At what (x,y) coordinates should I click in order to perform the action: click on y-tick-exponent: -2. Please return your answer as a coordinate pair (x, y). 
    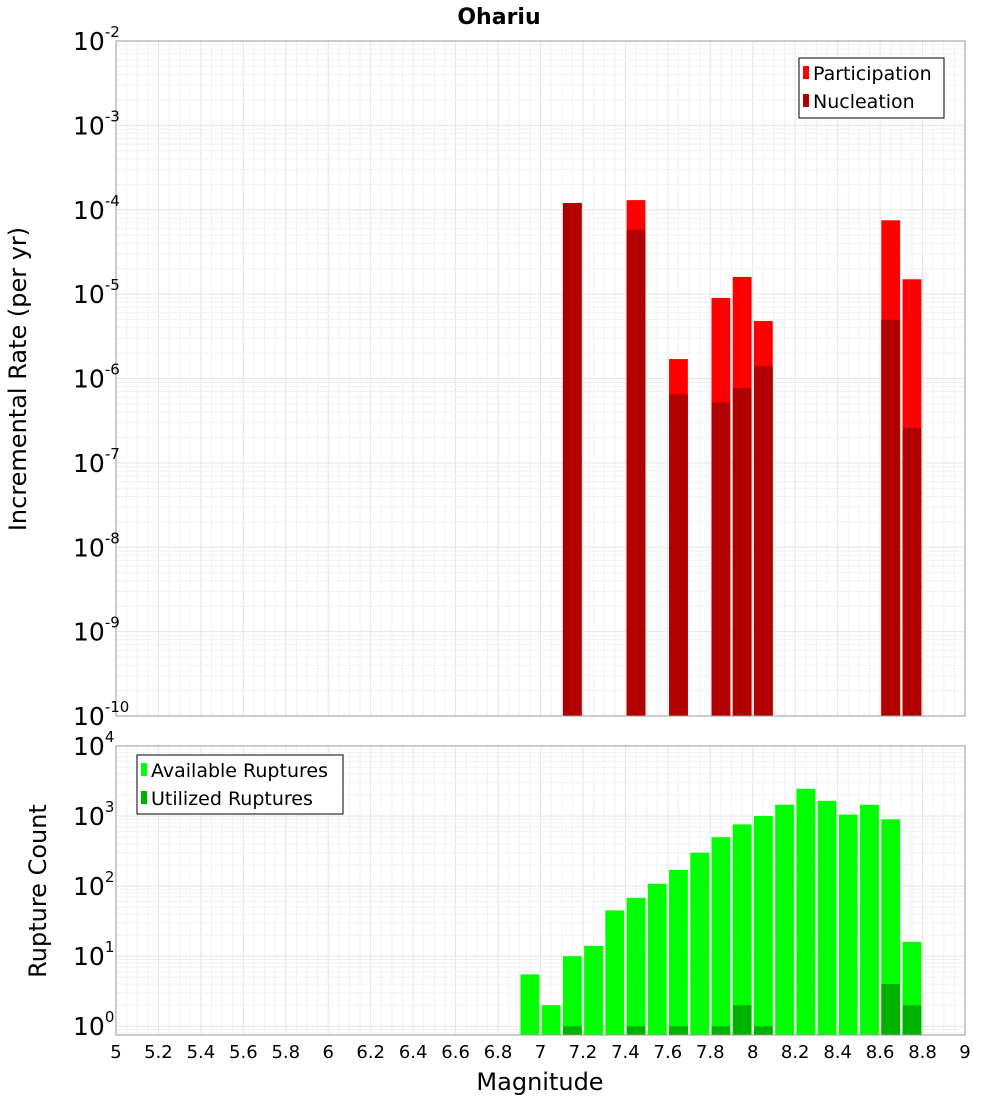
    Looking at the image, I should click on (112, 32).